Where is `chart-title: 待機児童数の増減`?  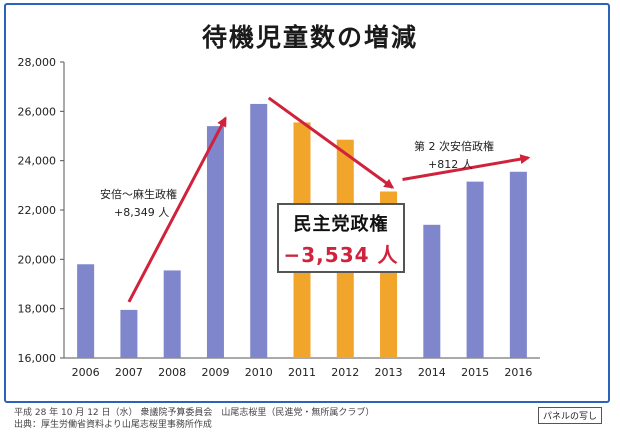 chart-title: 待機児童数の増減 is located at coordinates (309, 37).